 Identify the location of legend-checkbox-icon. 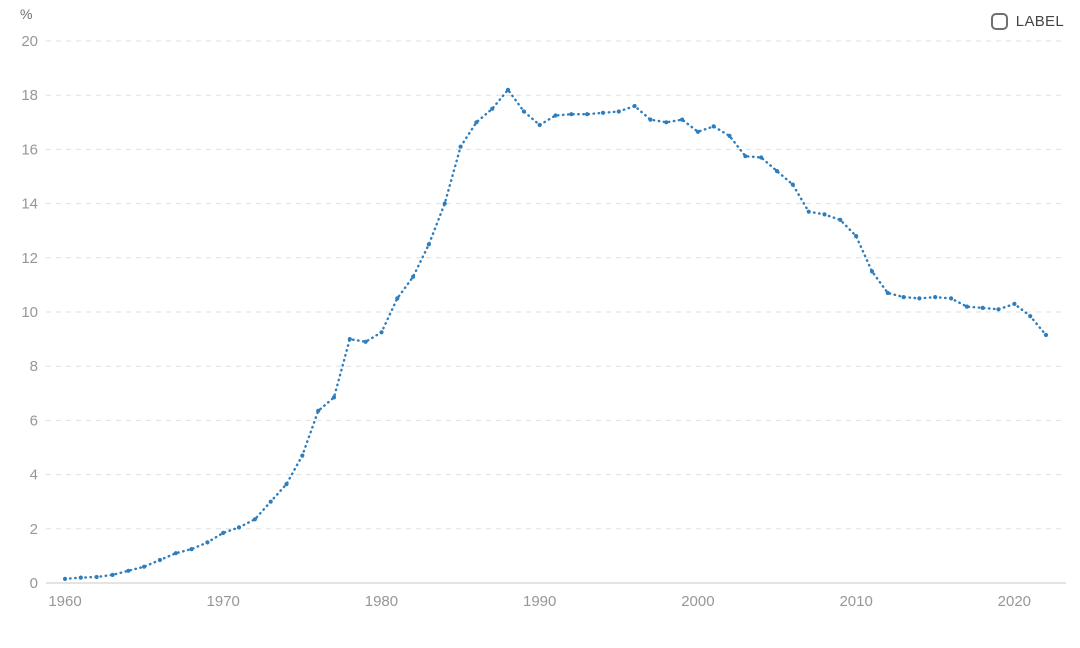
(999, 21).